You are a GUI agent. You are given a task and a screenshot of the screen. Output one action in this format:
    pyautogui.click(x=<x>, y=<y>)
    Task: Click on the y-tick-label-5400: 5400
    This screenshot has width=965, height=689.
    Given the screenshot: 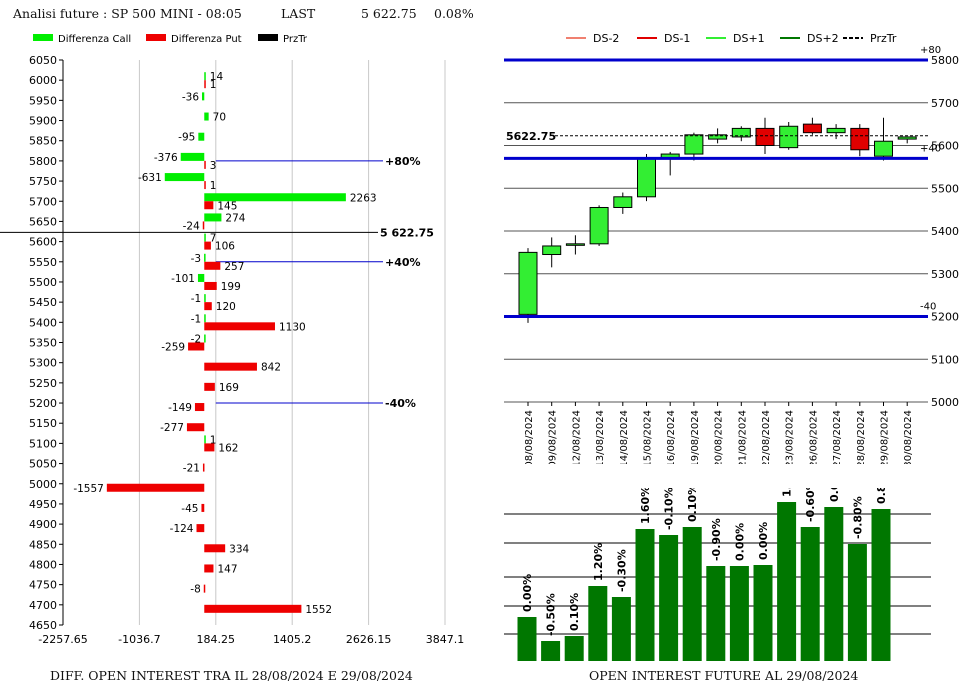 What is the action you would take?
    pyautogui.click(x=945, y=231)
    